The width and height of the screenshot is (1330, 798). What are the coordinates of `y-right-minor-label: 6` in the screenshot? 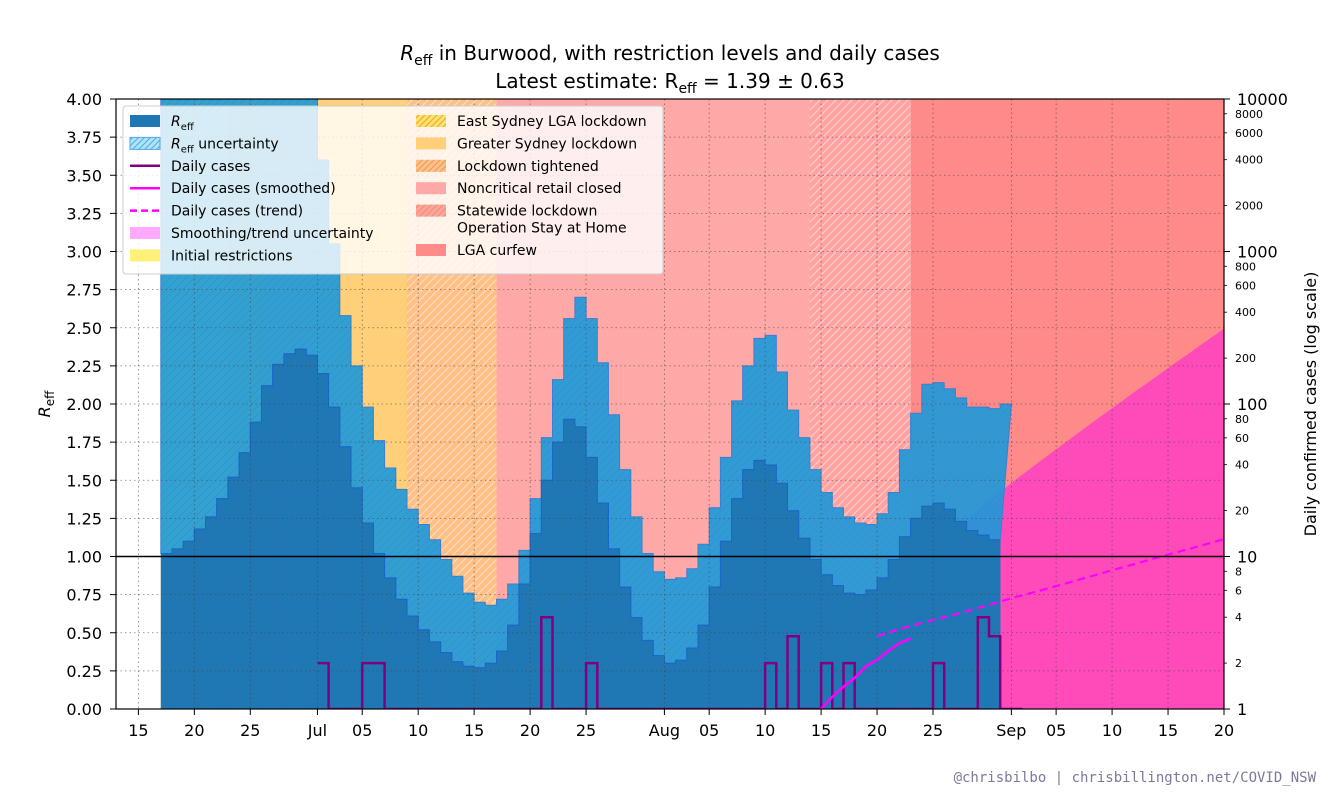 It's located at (1238, 590).